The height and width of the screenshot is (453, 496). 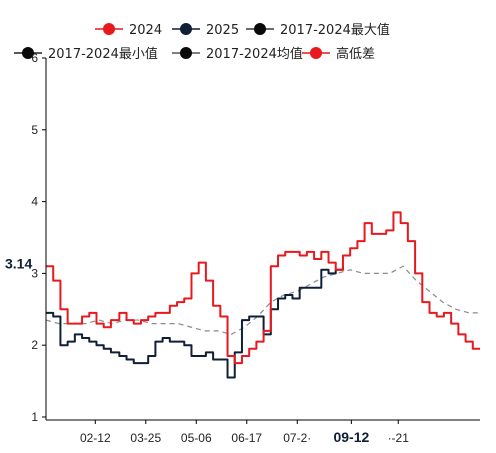 What do you see at coordinates (145, 438) in the screenshot?
I see `x-tick-label: 03-25` at bounding box center [145, 438].